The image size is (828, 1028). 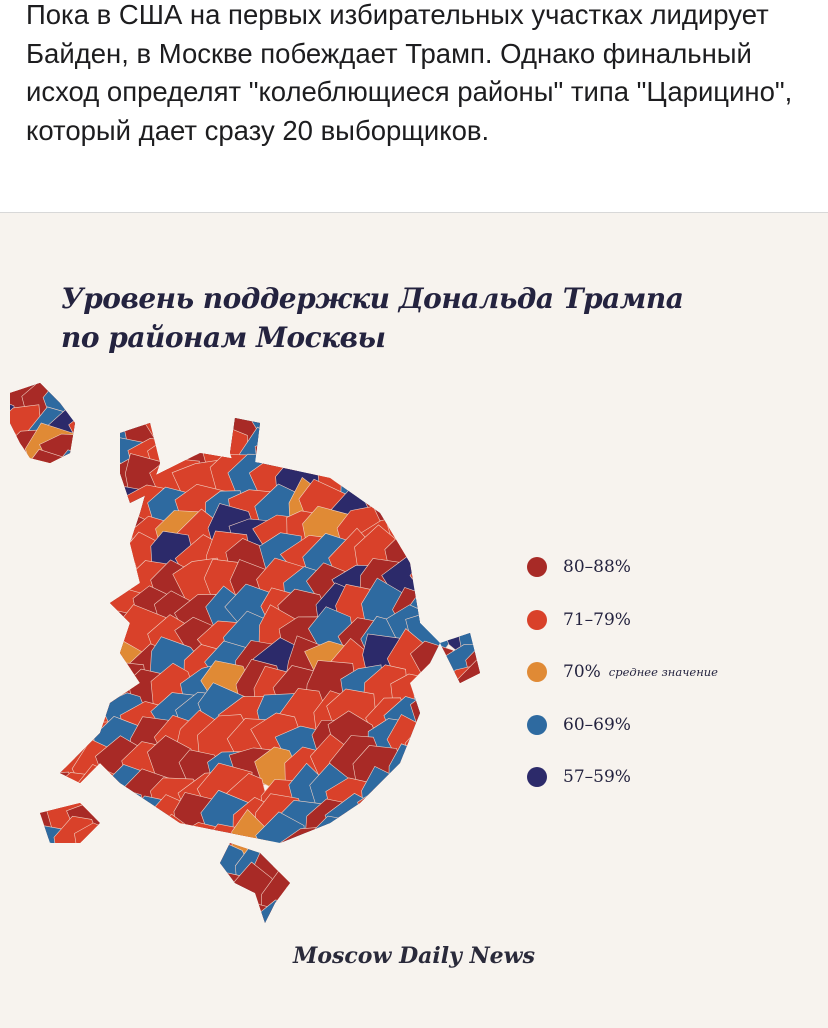 I want to click on legend-item-71-79: 71–79%, so click(x=622, y=620).